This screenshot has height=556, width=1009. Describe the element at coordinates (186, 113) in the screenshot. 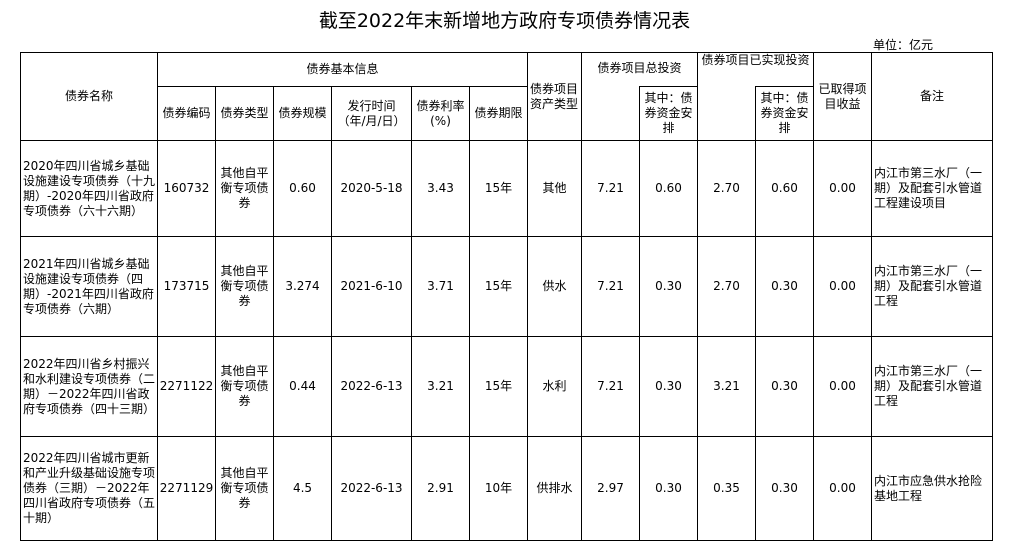

I see `header-code: 债券编码` at that location.